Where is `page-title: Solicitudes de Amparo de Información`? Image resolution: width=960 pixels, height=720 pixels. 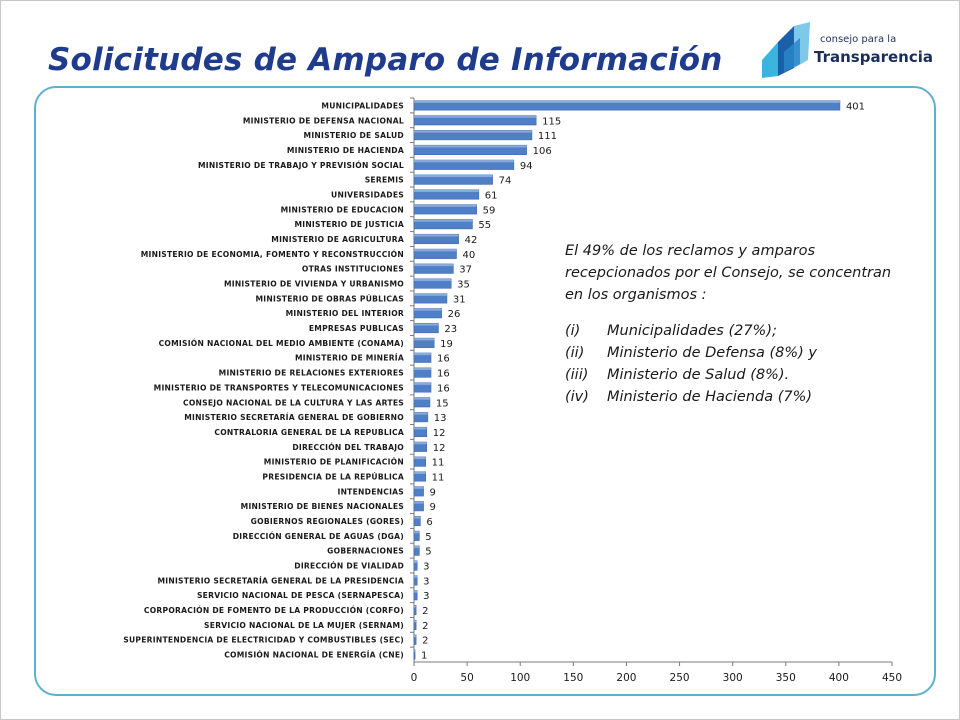 page-title: Solicitudes de Amparo de Información is located at coordinates (385, 60).